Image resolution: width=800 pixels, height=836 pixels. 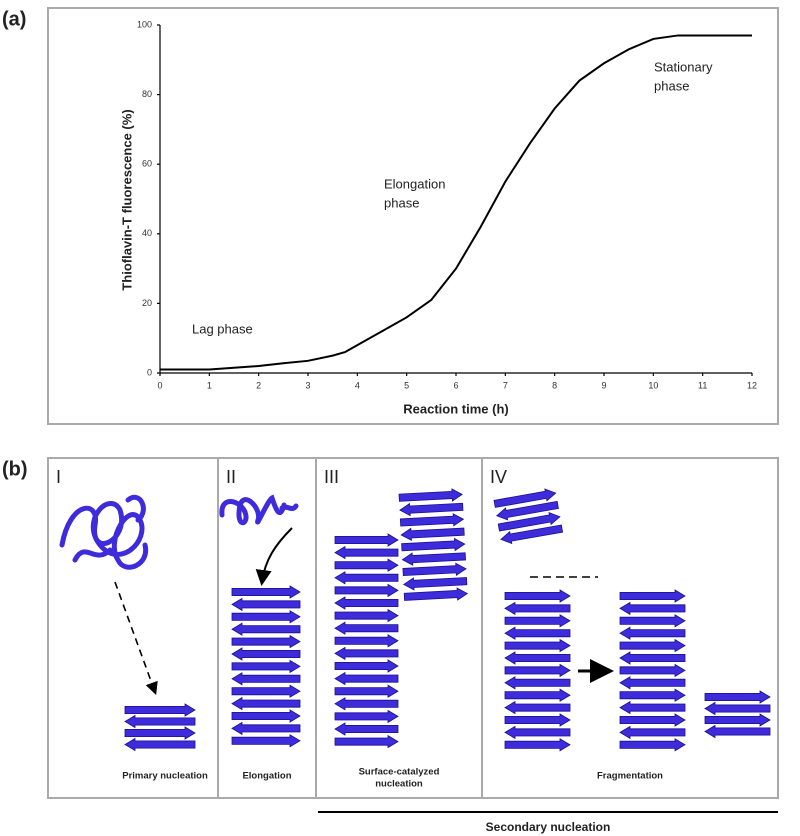 What do you see at coordinates (702, 385) in the screenshot?
I see `x-tick-label: 11` at bounding box center [702, 385].